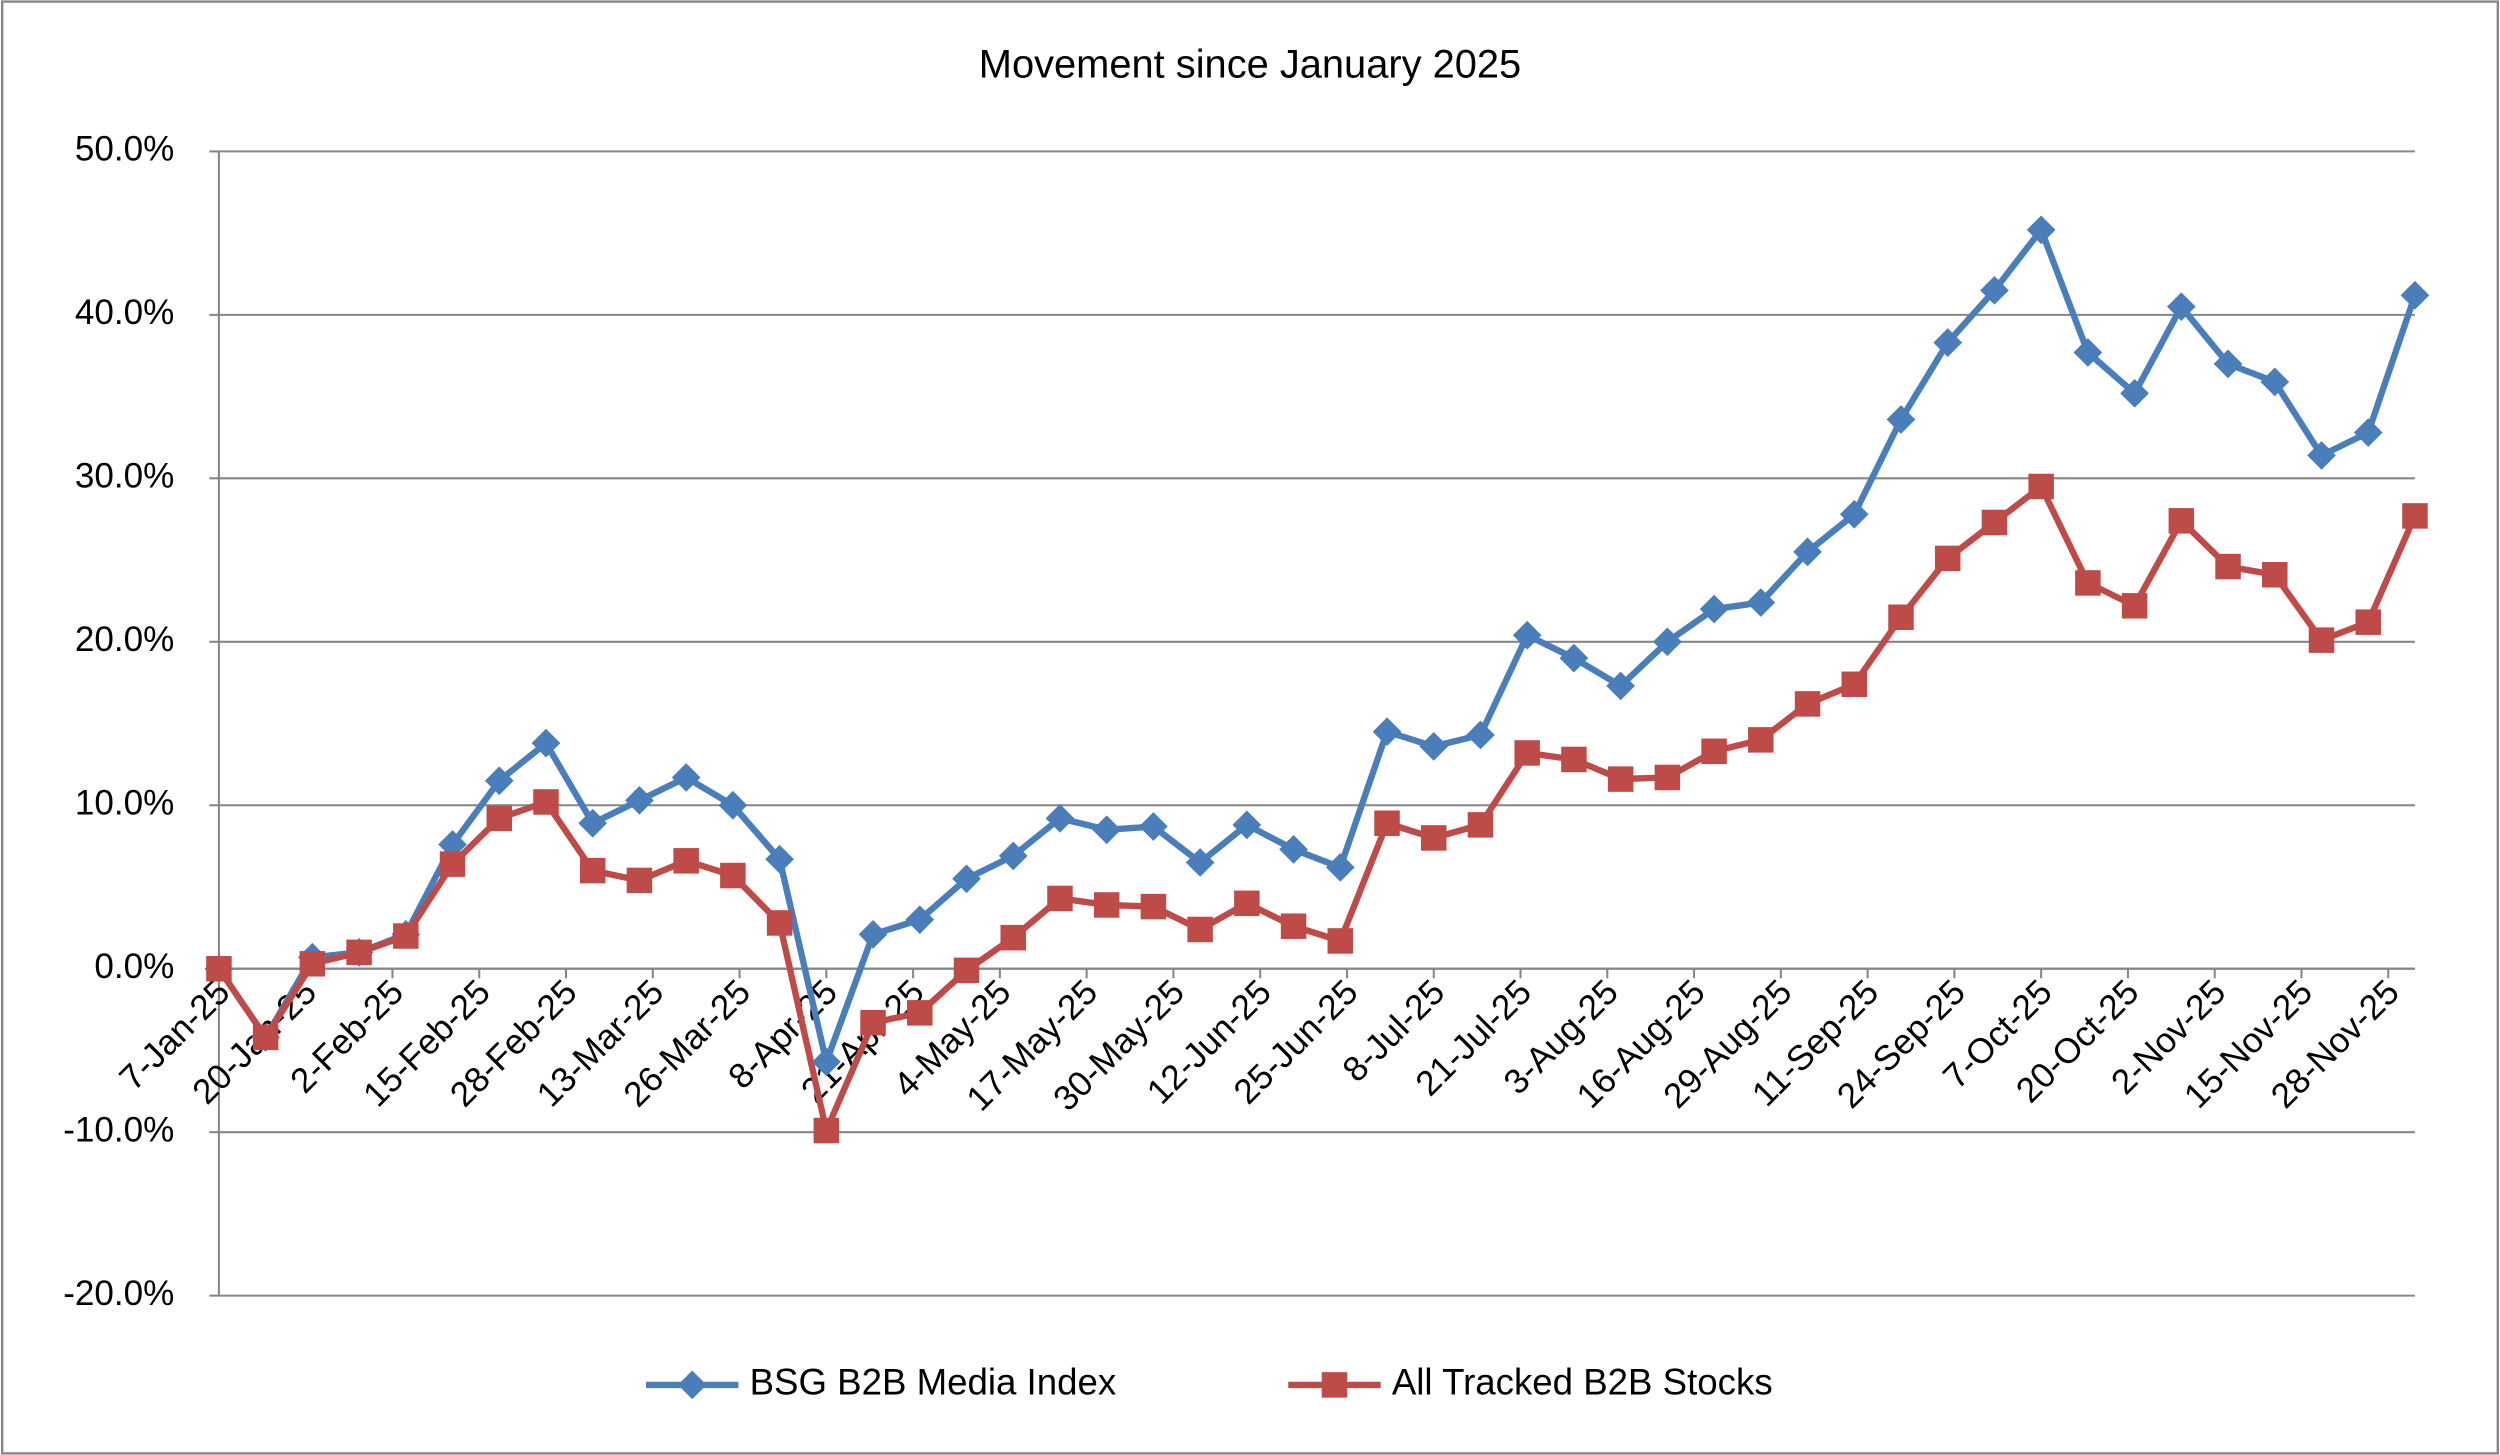 This screenshot has height=1455, width=2500. What do you see at coordinates (118, 1293) in the screenshot?
I see `y-tick-label: -20.0%` at bounding box center [118, 1293].